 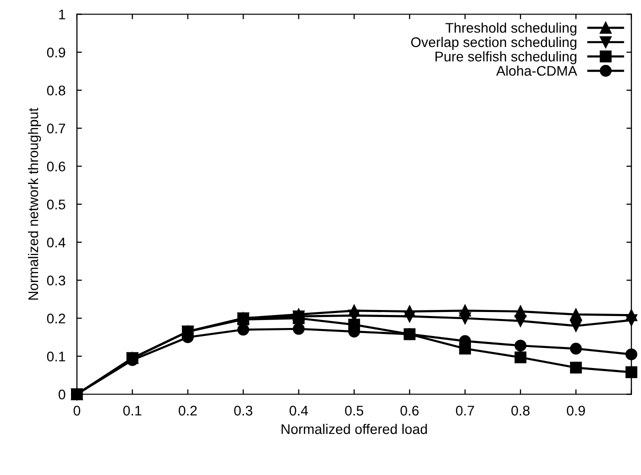 I want to click on x-axis-title: Normalized offered load, so click(x=354, y=429).